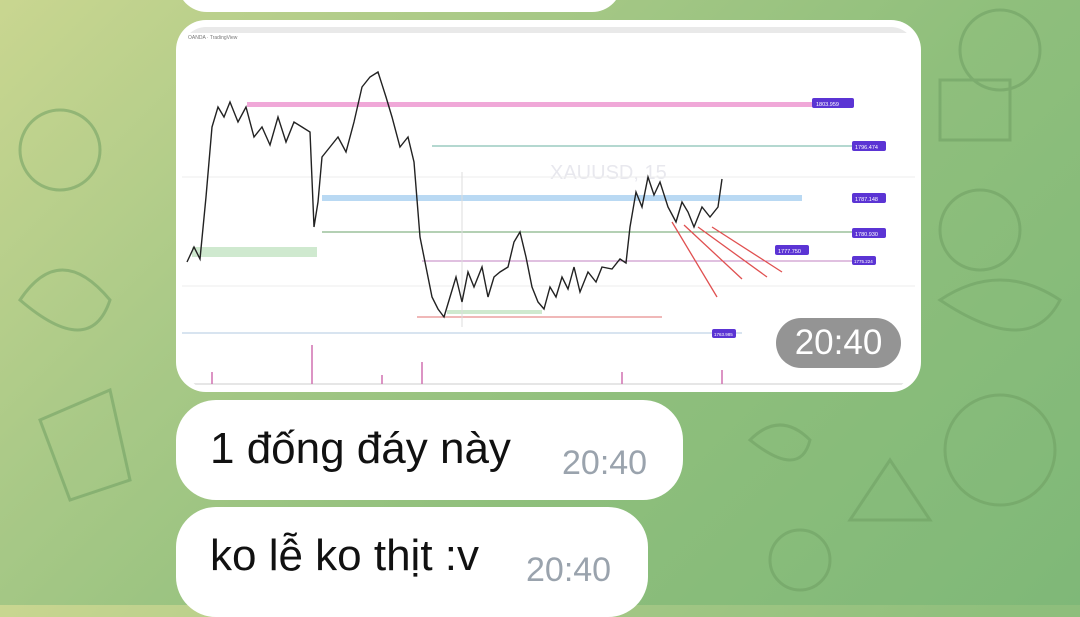  I want to click on price-label-1: 1803.959, so click(827, 105).